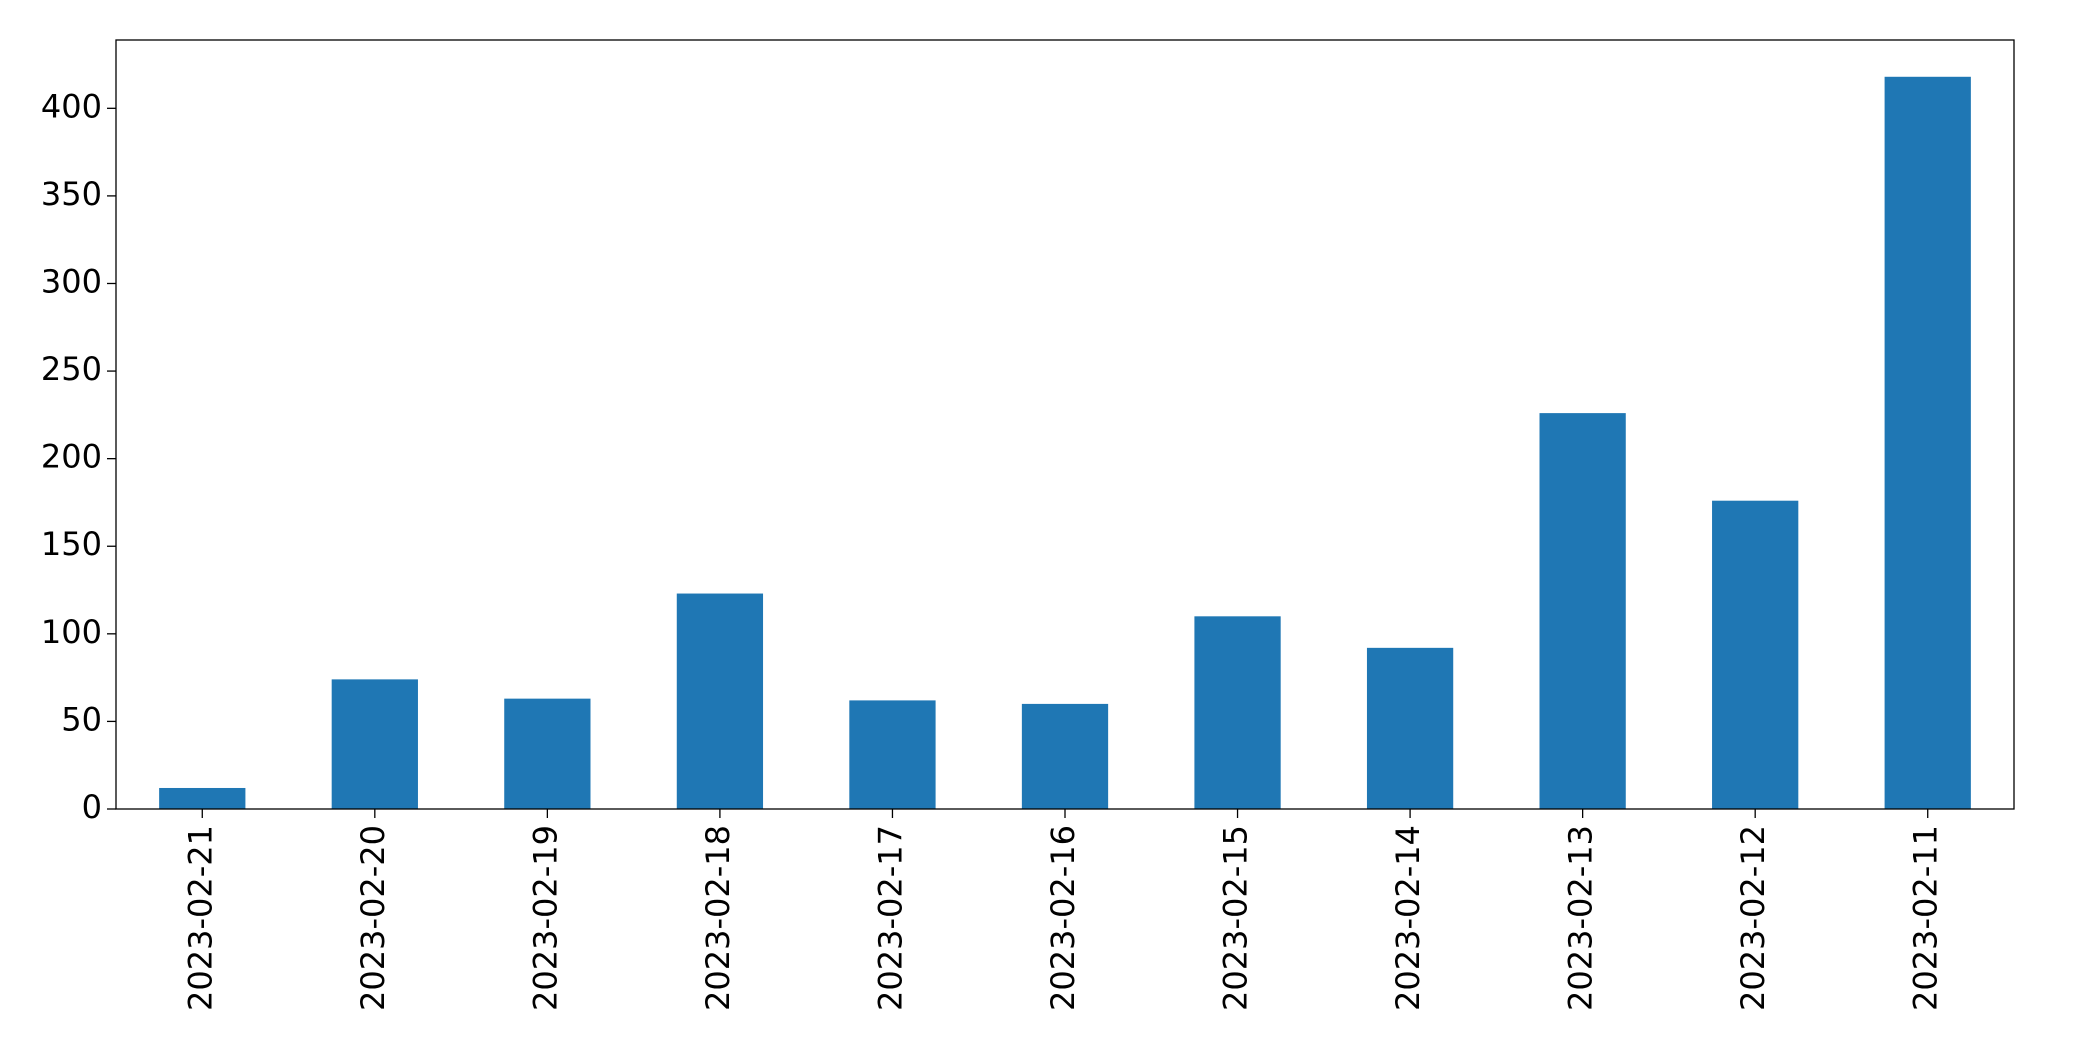  What do you see at coordinates (1926, 918) in the screenshot?
I see `x-tick-label: 2023-02-11` at bounding box center [1926, 918].